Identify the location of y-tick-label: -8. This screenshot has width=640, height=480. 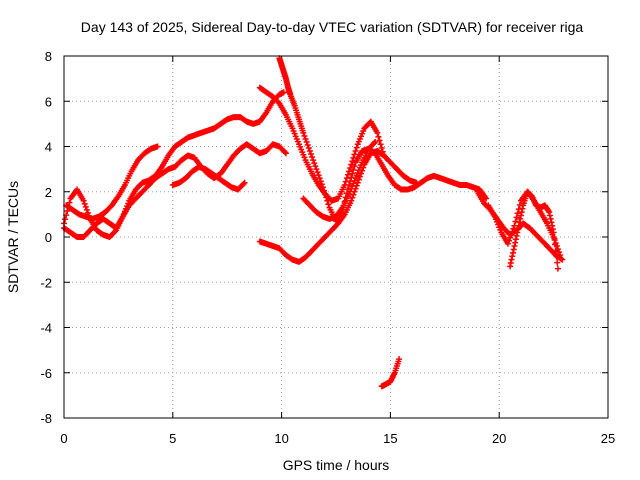
(46, 418).